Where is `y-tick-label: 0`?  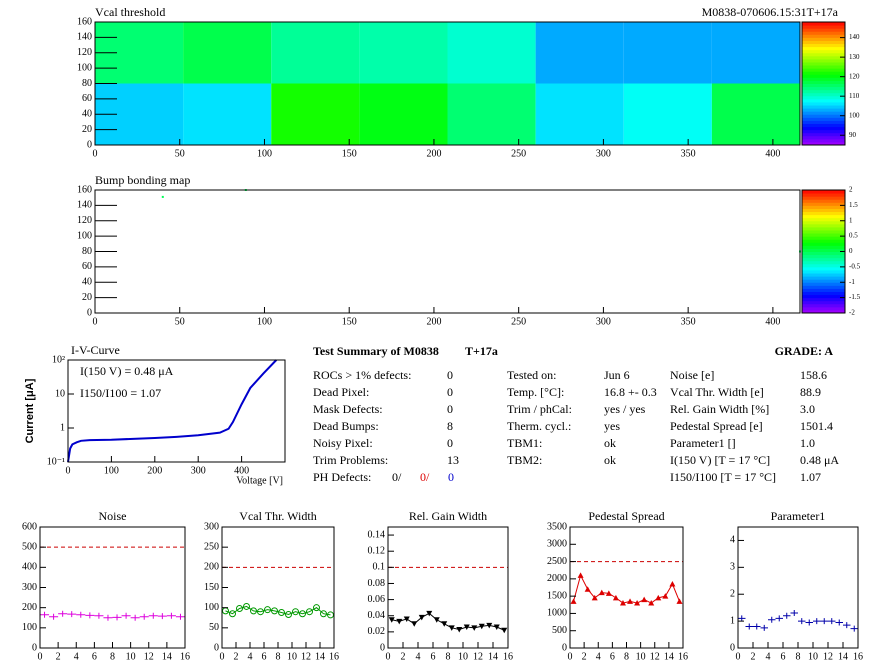 y-tick-label: 0 is located at coordinates (89, 144).